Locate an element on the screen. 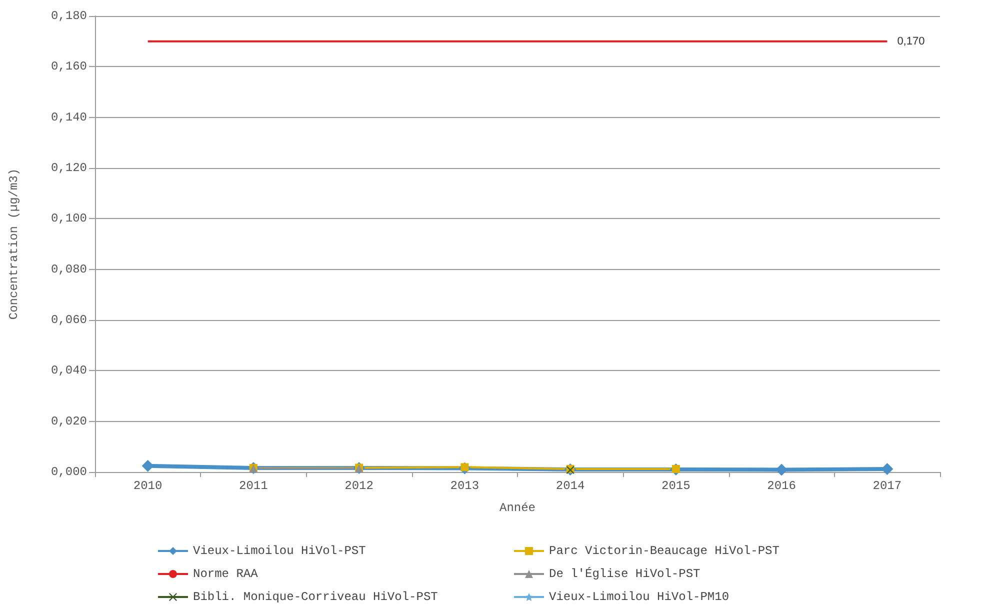 This screenshot has height=611, width=990. y-tick-label: 0,000 is located at coordinates (68, 472).